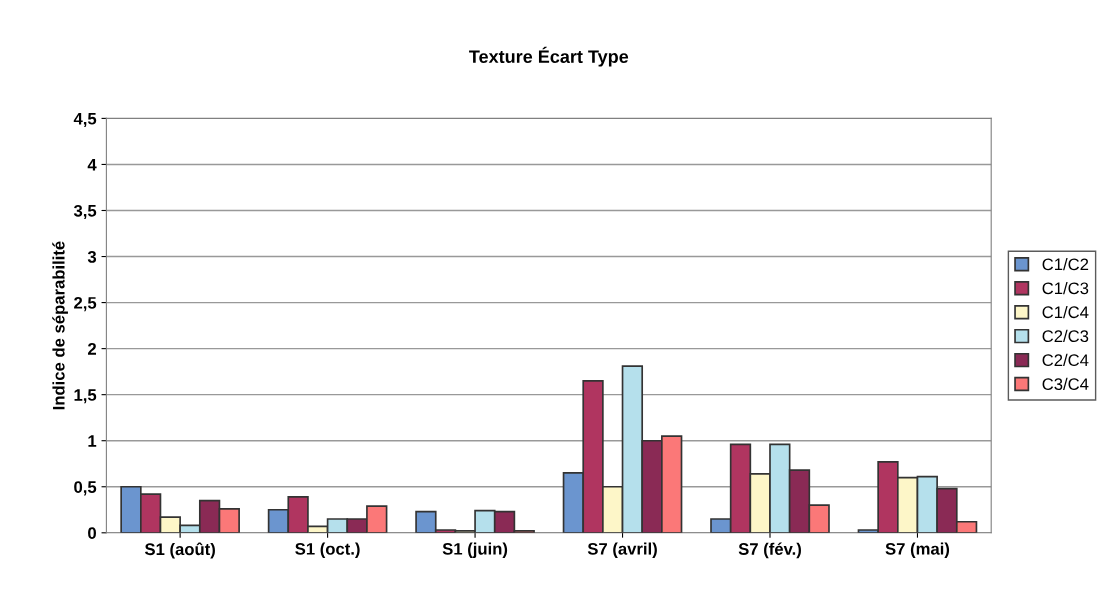 This screenshot has height=592, width=1120. I want to click on legend-label: C2/C3, so click(1065, 336).